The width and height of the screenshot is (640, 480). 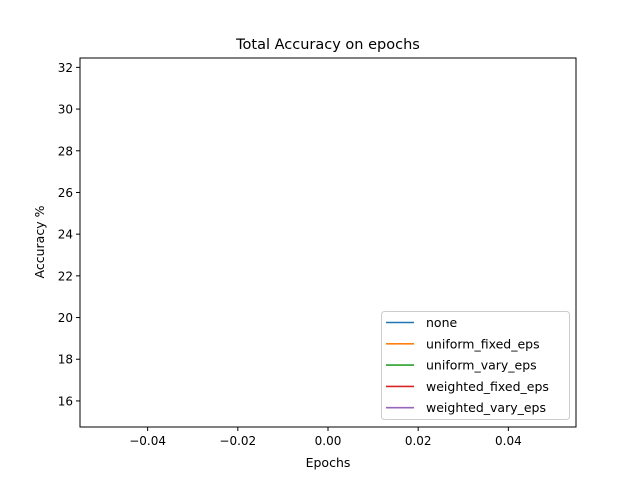 I want to click on x-tick-label: −0.04, so click(x=147, y=441).